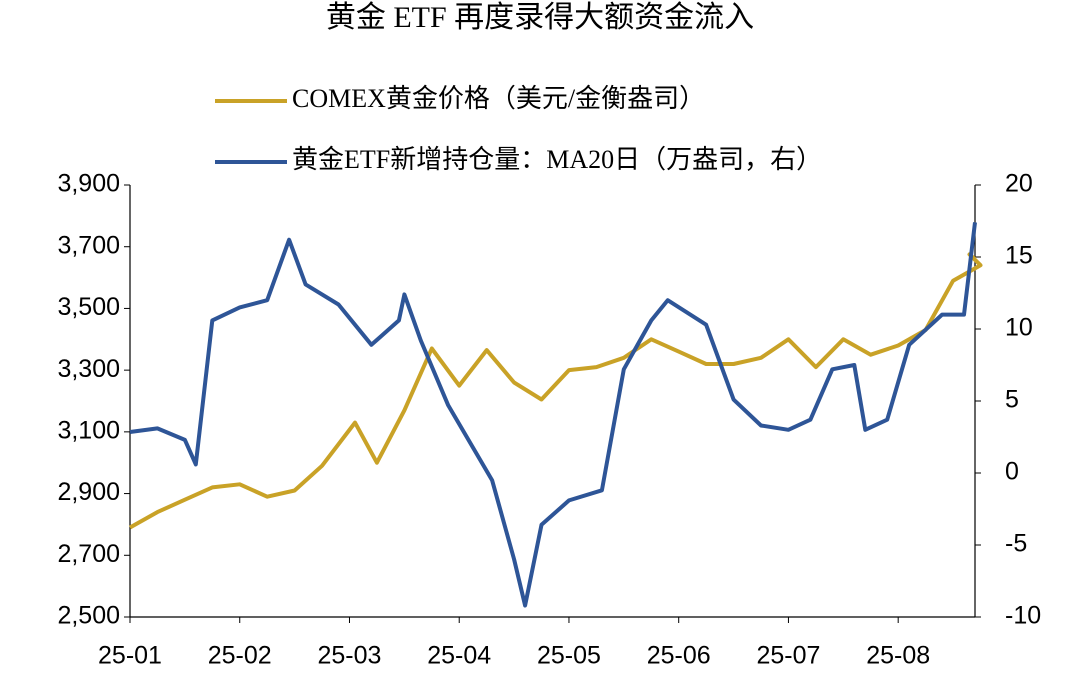  What do you see at coordinates (557, 159) in the screenshot?
I see `legend-label: 黄金ETF新增持仓量：MA20日（万盎司，右）` at bounding box center [557, 159].